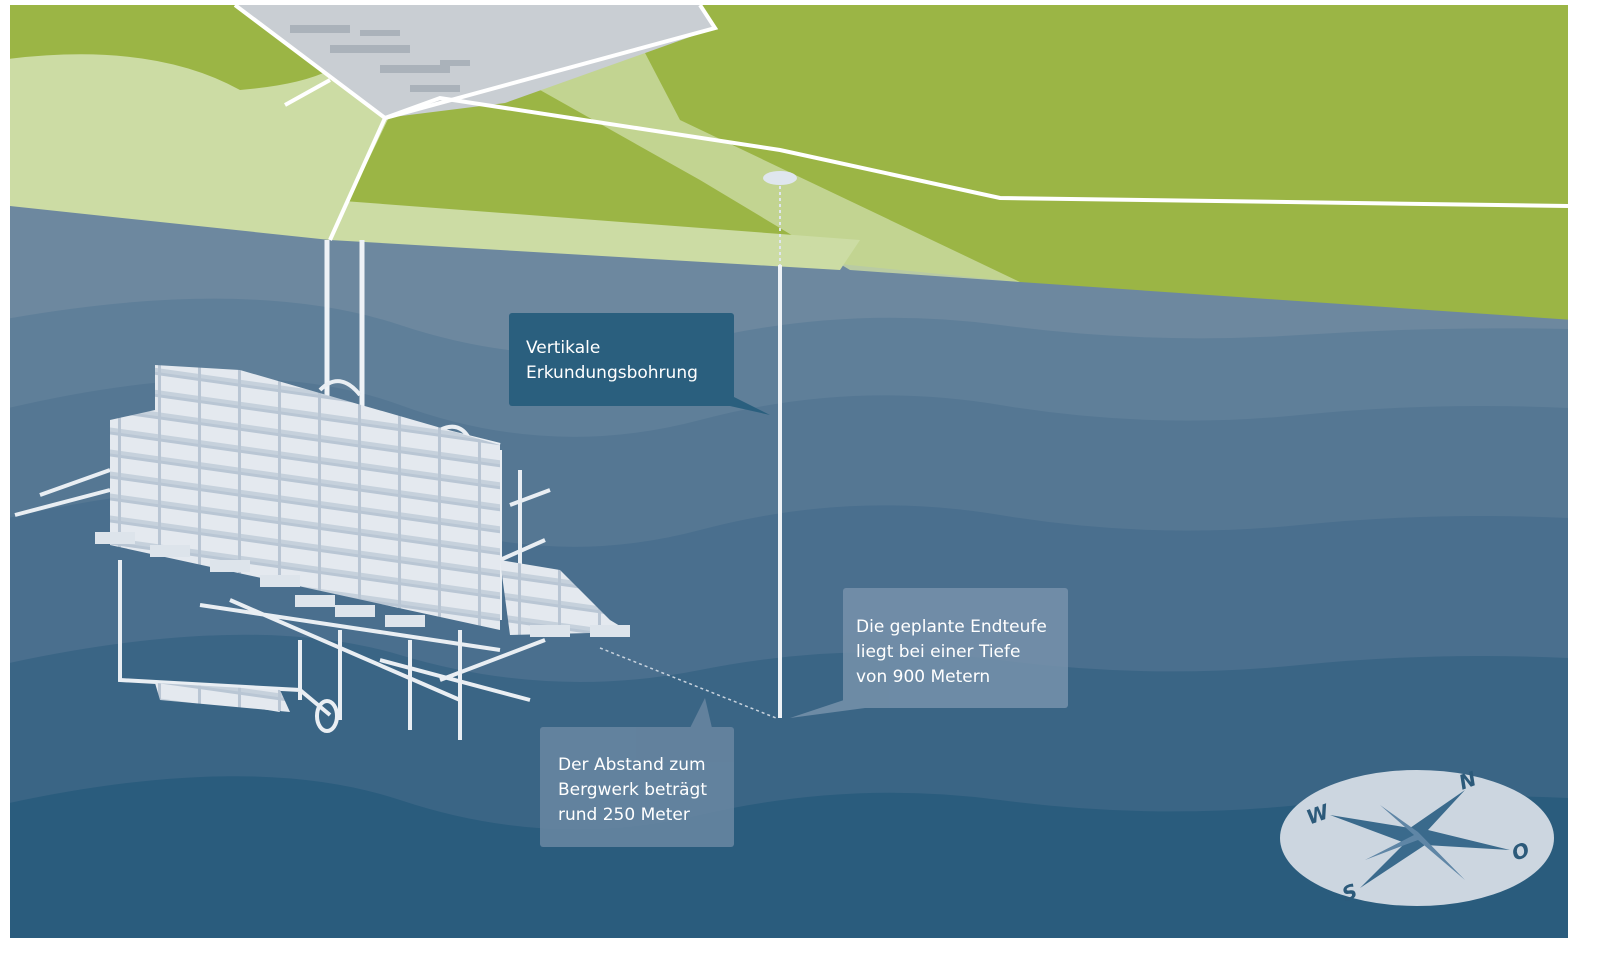 Image resolution: width=1603 pixels, height=960 pixels. Describe the element at coordinates (632, 790) in the screenshot. I see `callout-line: Bergwerk beträgt` at that location.